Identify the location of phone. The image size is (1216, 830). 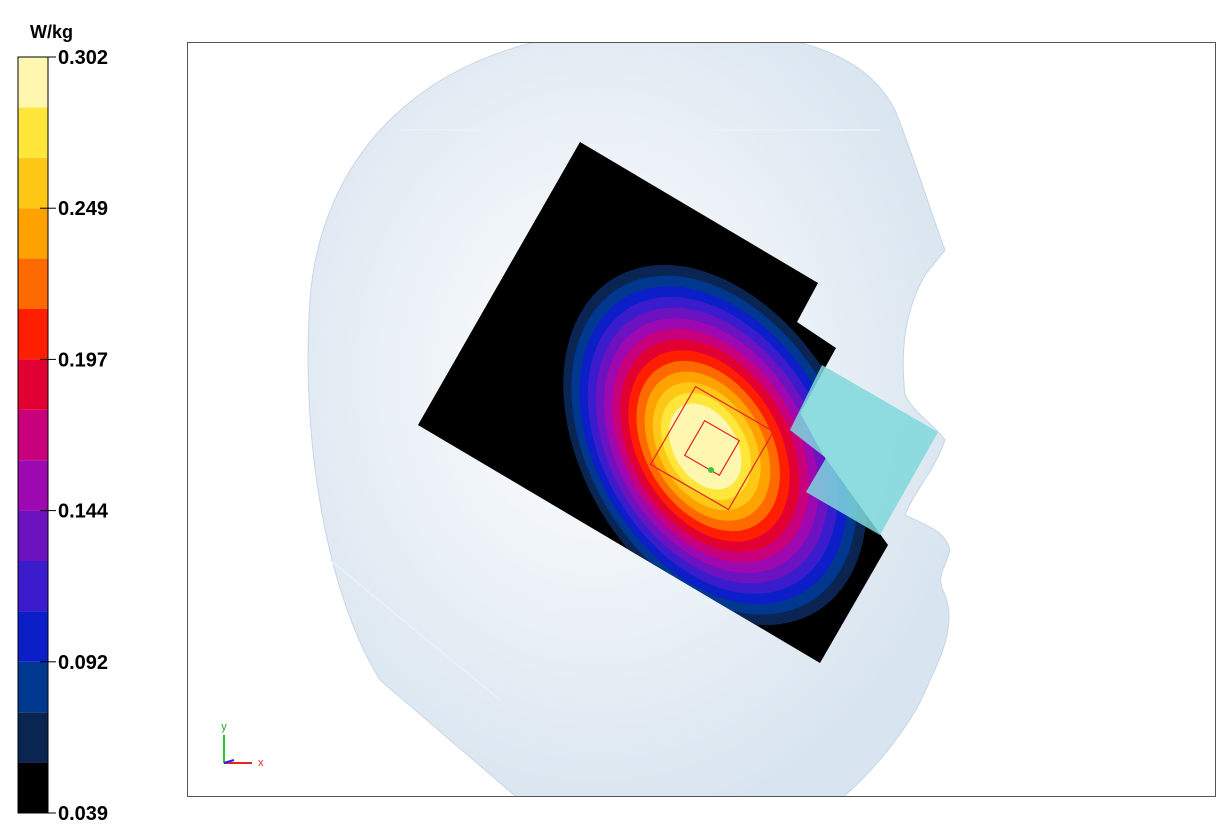
(864, 450).